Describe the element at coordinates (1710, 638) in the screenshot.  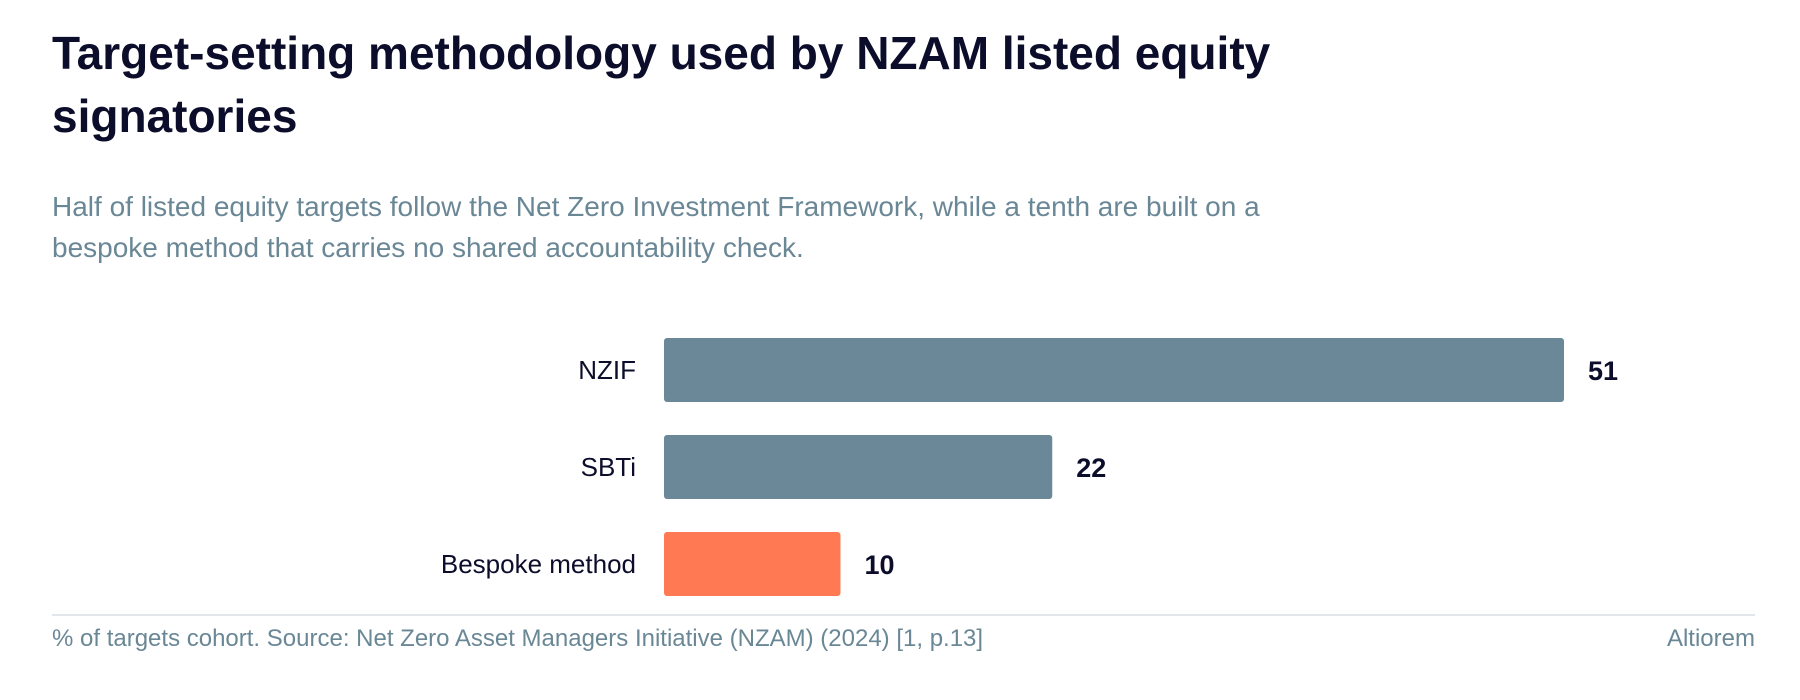
I see `brand-label: Altiorem` at that location.